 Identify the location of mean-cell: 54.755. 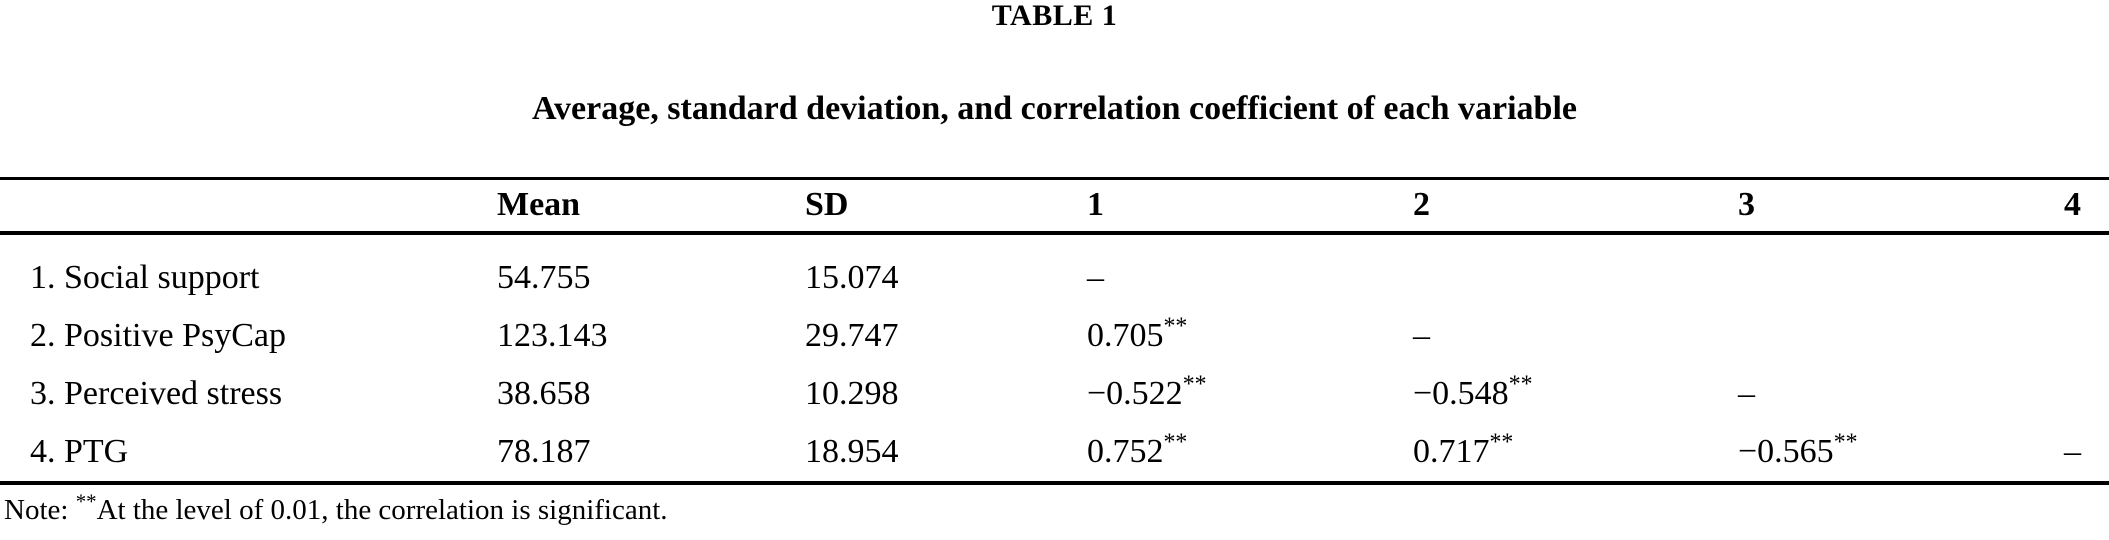
(544, 277).